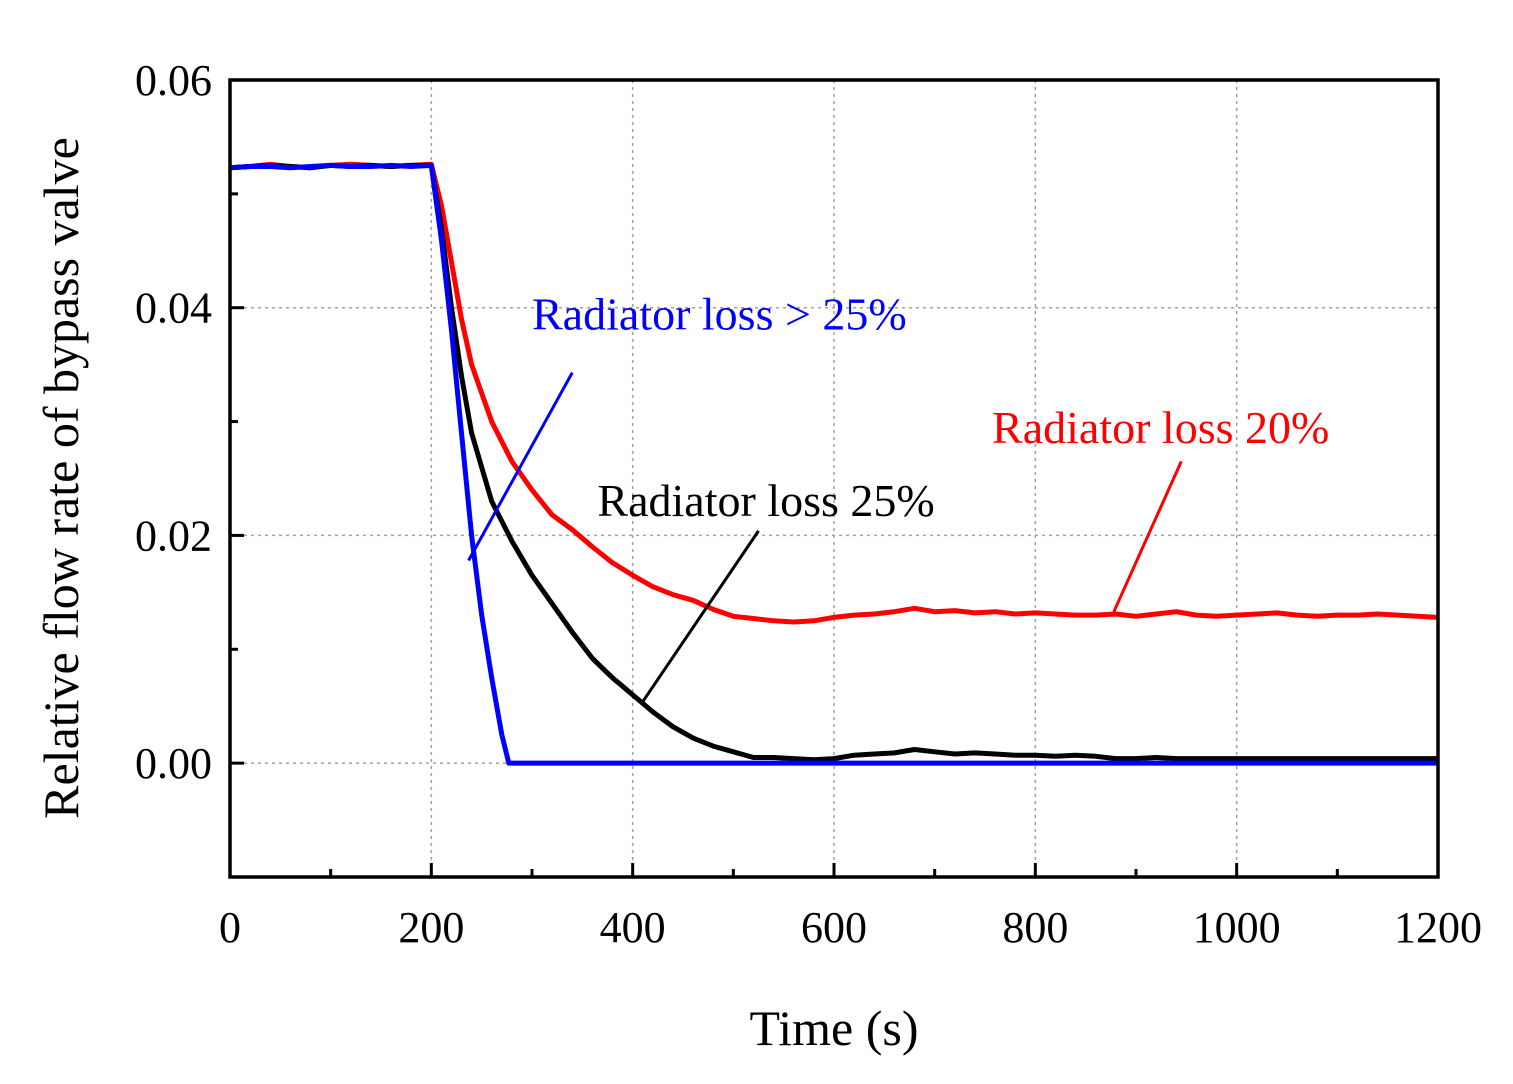 This screenshot has width=1513, height=1084. I want to click on x-tick-label: 1200, so click(1438, 927).